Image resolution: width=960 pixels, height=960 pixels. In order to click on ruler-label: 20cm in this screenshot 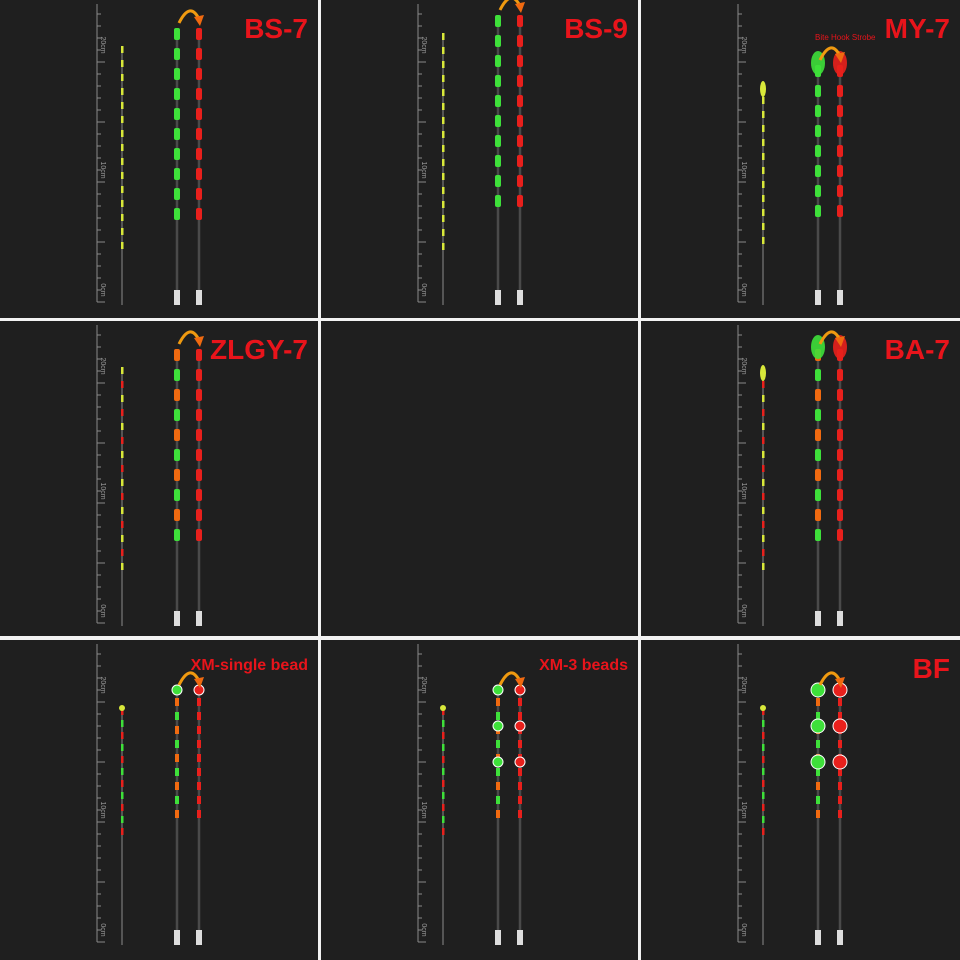, I will do `click(743, 44)`.